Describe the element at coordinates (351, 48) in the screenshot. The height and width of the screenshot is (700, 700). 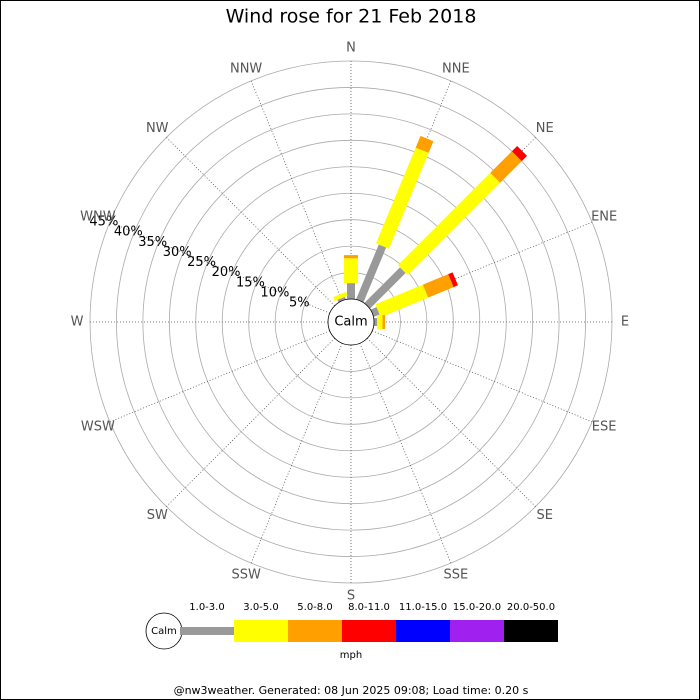
I see `direction-label: N` at that location.